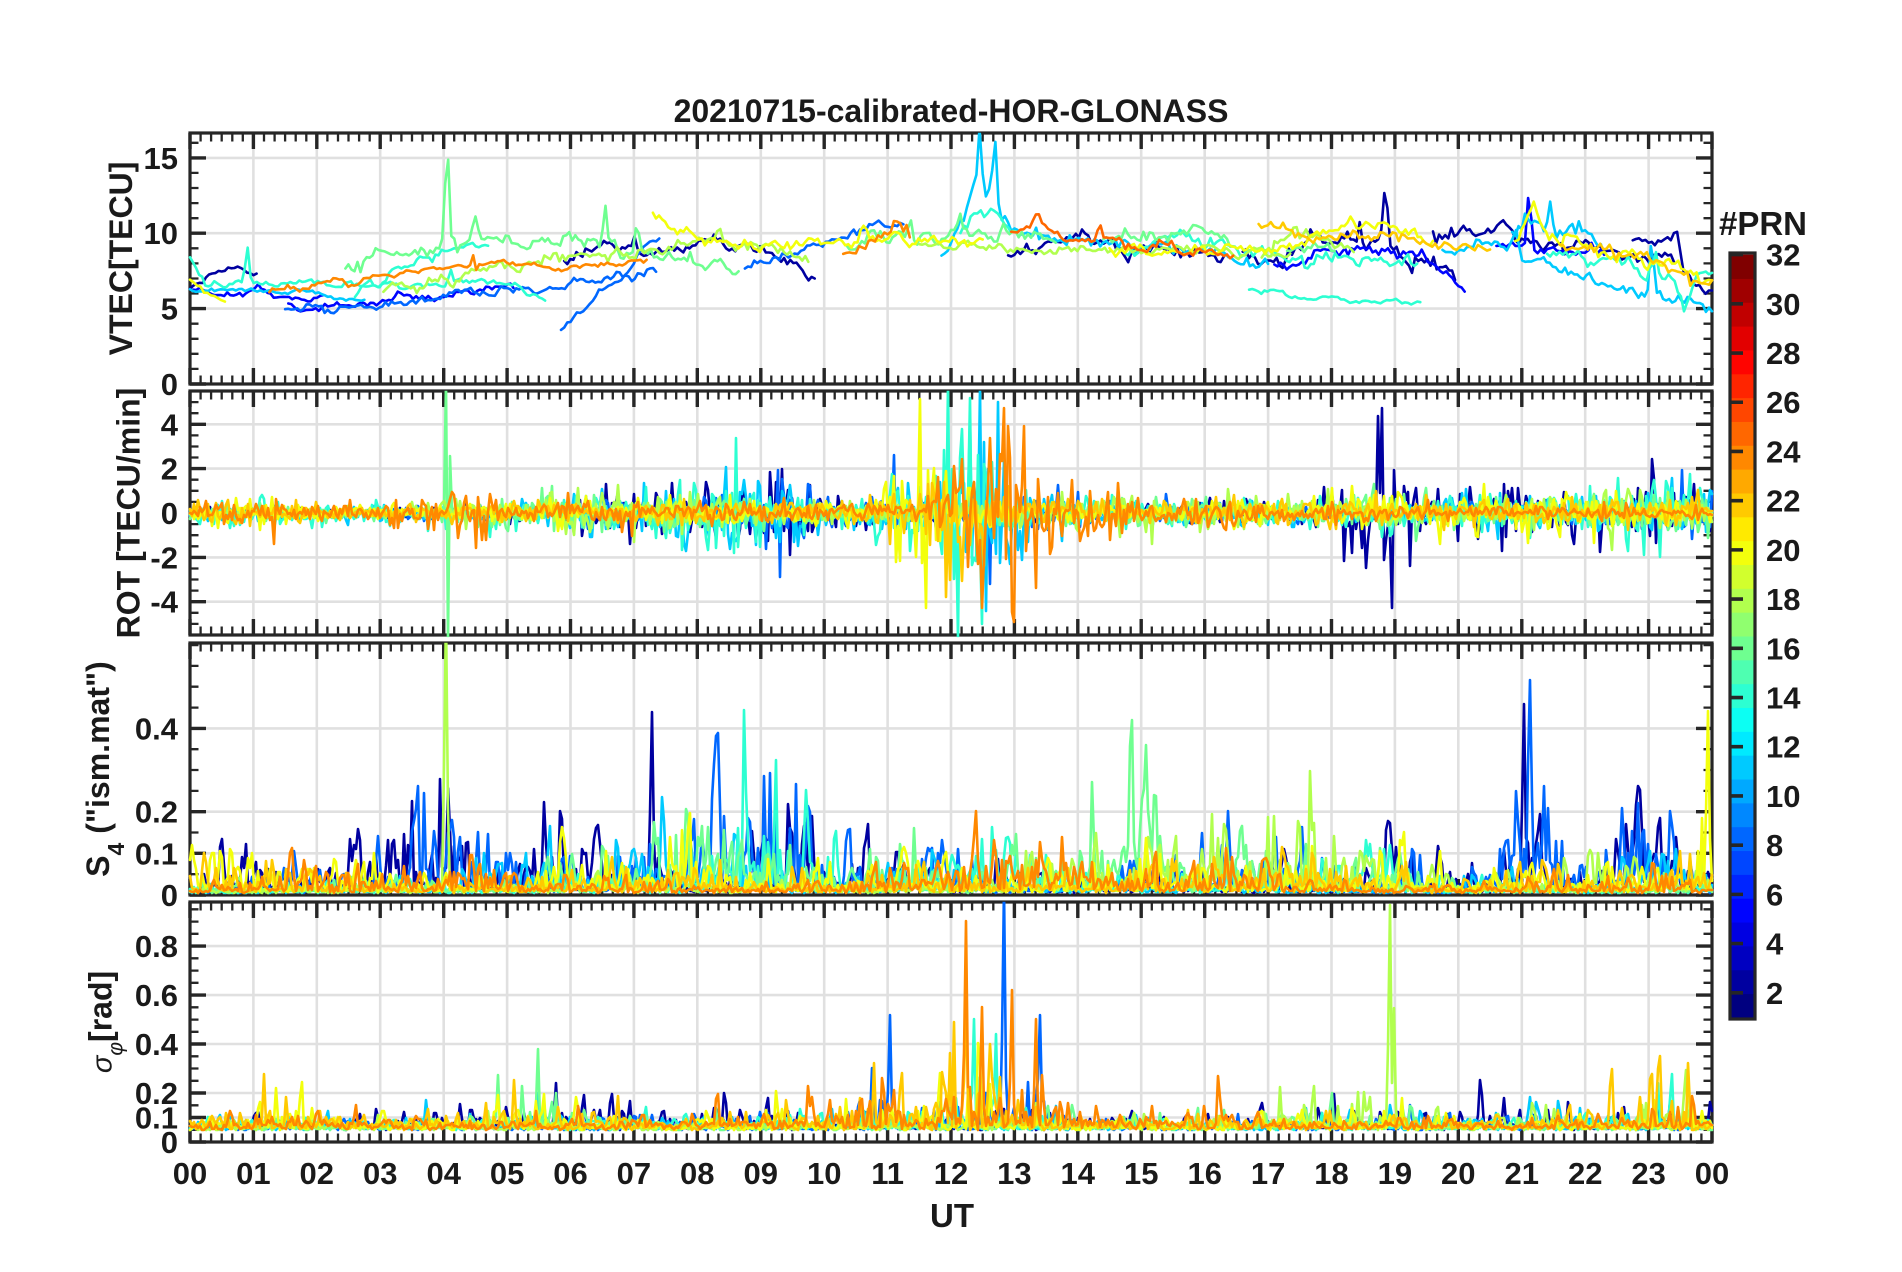 This screenshot has height=1272, width=1902. I want to click on svg-text: 26, so click(1783, 402).